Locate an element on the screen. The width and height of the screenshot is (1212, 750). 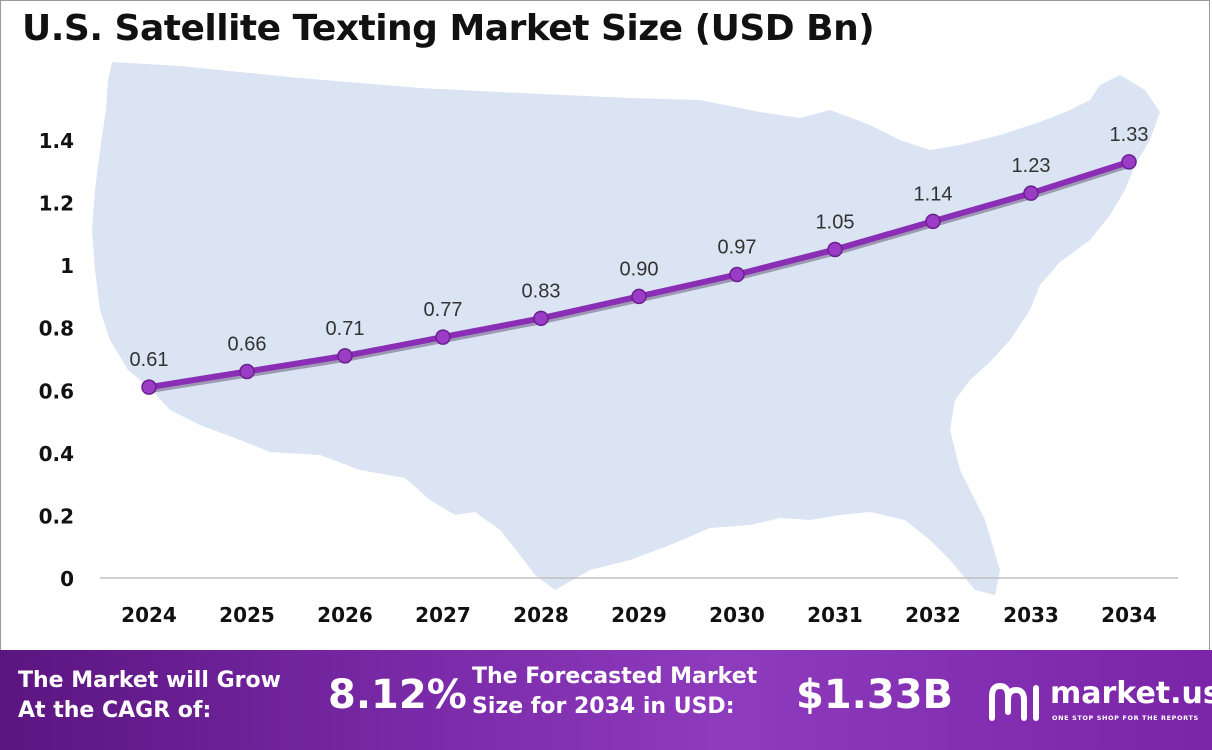
data-label: 1.23 is located at coordinates (1031, 166).